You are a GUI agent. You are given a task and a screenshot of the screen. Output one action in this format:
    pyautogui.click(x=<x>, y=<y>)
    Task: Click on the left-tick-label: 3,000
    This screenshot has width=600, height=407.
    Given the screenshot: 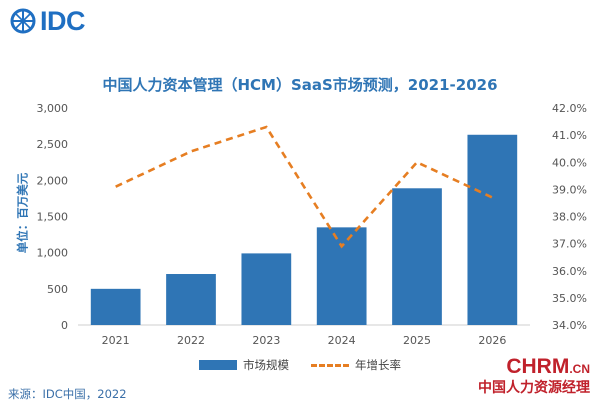 What is the action you would take?
    pyautogui.click(x=53, y=108)
    